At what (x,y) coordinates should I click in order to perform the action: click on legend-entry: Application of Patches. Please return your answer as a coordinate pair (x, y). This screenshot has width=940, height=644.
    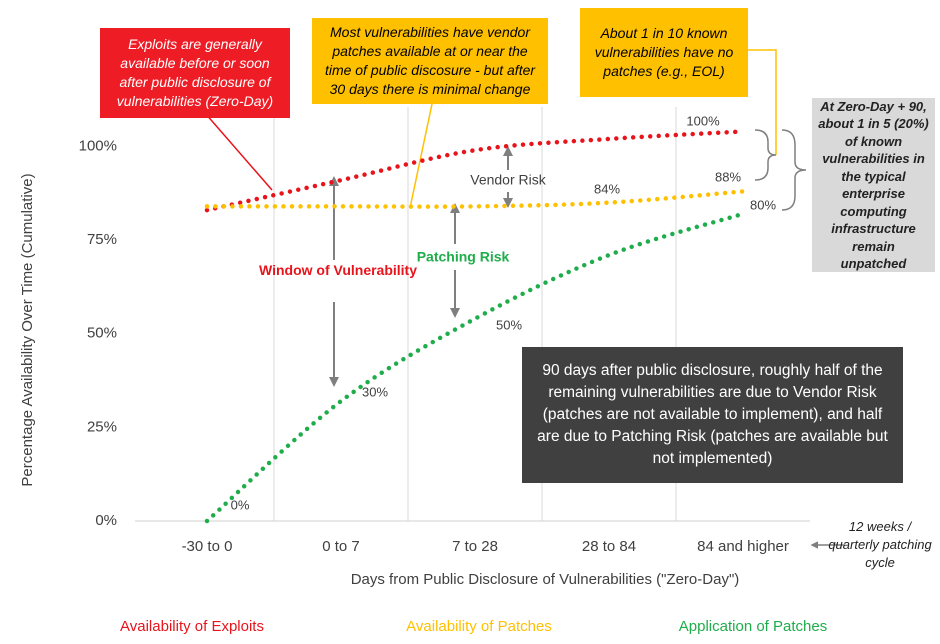
    Looking at the image, I should click on (753, 626).